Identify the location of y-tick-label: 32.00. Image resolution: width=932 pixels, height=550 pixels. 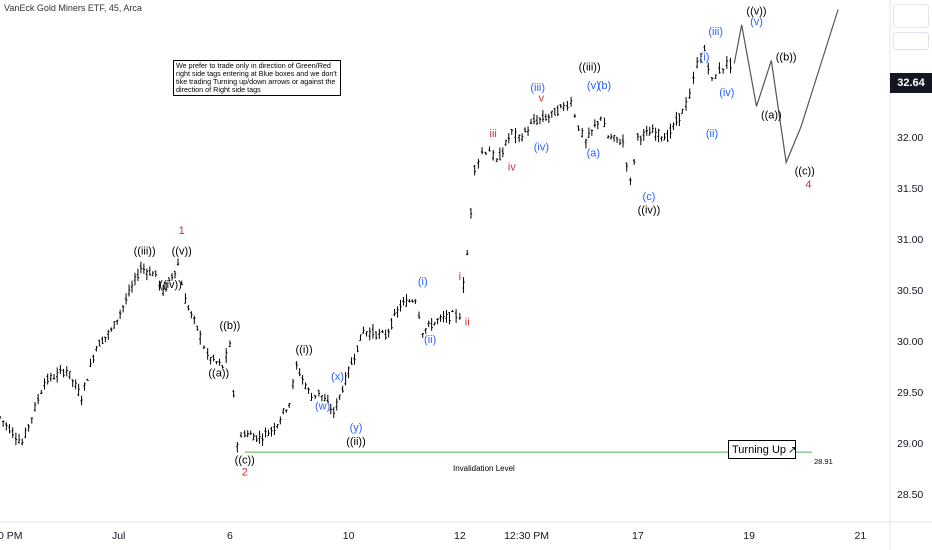
(910, 138).